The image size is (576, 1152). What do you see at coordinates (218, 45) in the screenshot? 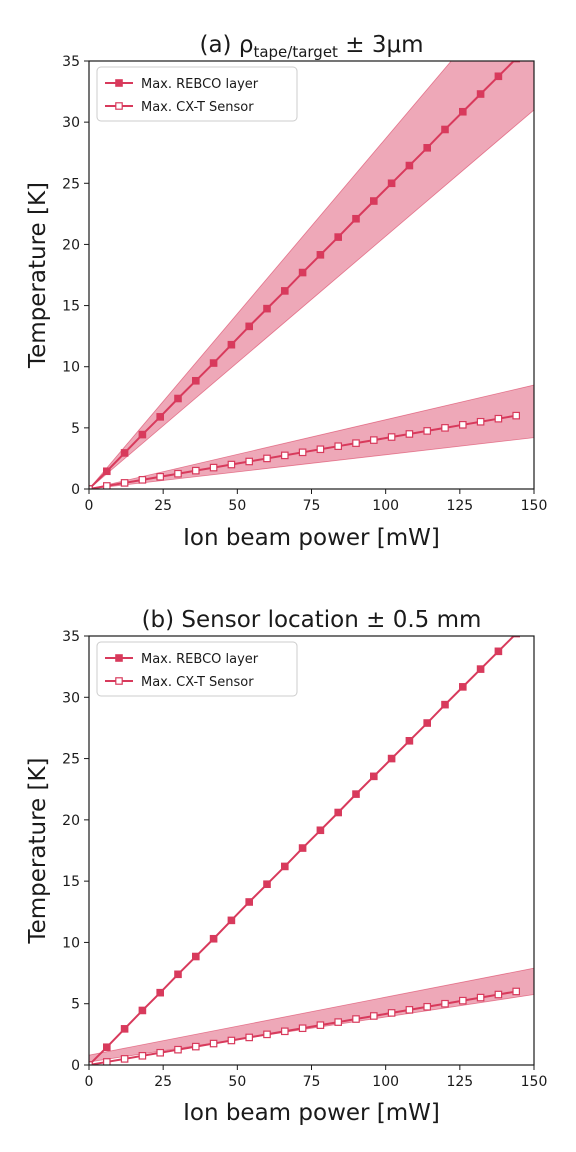
I see `chart-title-prefix: (a)` at bounding box center [218, 45].